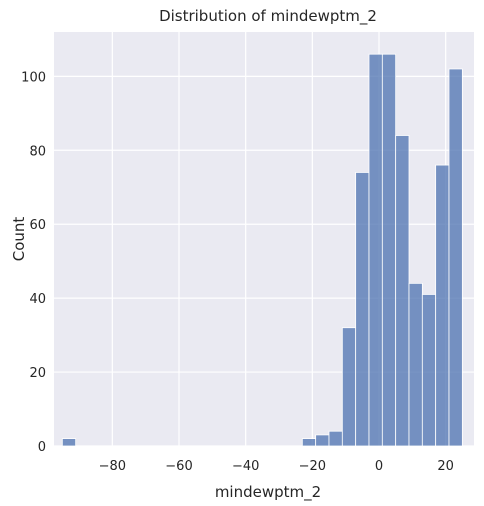 This screenshot has height=506, width=484. Describe the element at coordinates (178, 466) in the screenshot. I see `x-tick-label: −60` at that location.